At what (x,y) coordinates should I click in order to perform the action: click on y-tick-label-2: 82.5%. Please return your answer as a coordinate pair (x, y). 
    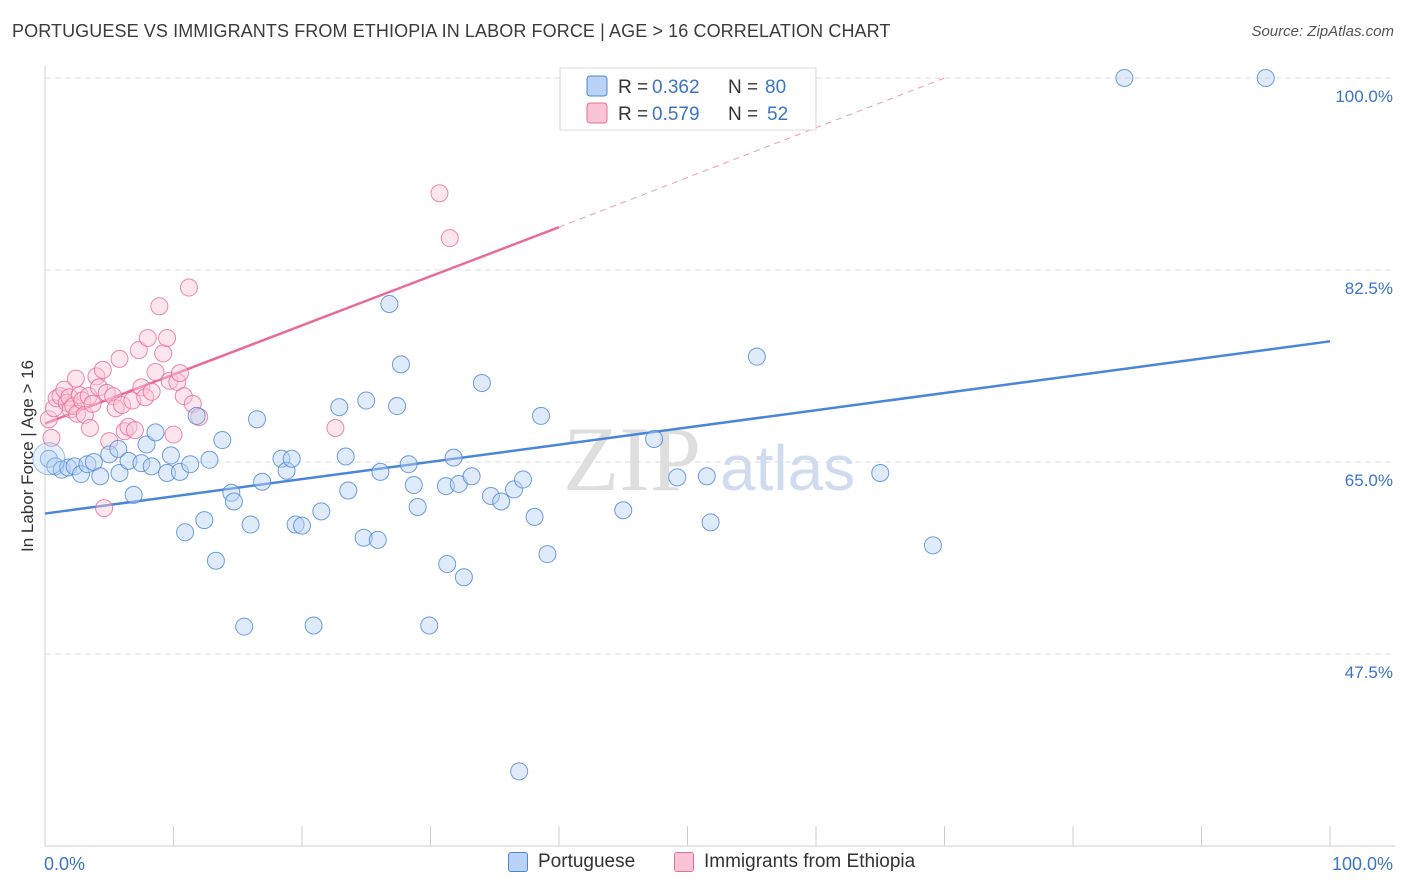
    Looking at the image, I should click on (1369, 288).